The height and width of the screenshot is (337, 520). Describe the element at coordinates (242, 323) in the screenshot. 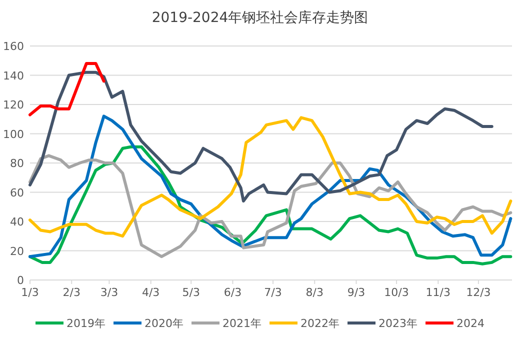

I see `legend-label: 2021年` at that location.